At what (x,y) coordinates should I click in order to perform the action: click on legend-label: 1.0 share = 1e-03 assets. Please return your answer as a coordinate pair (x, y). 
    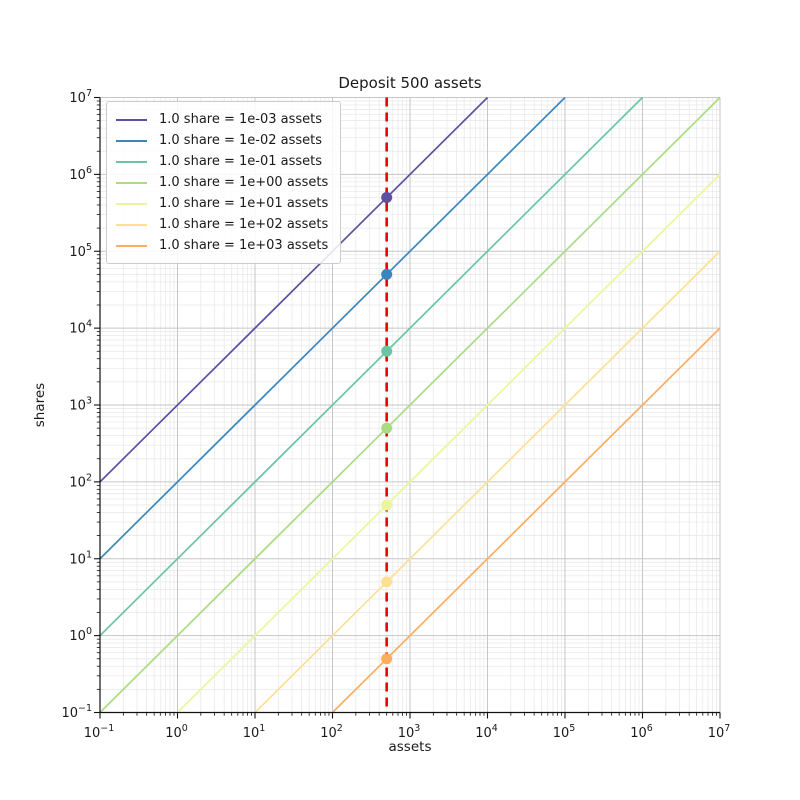
    Looking at the image, I should click on (241, 119).